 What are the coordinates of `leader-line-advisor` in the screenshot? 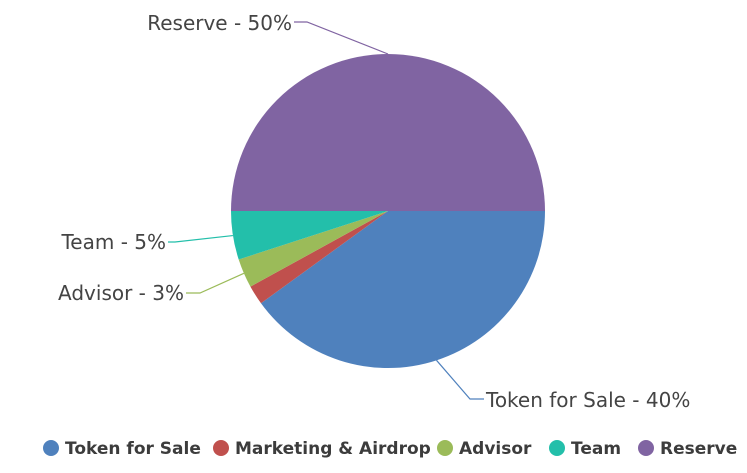 It's located at (215, 283).